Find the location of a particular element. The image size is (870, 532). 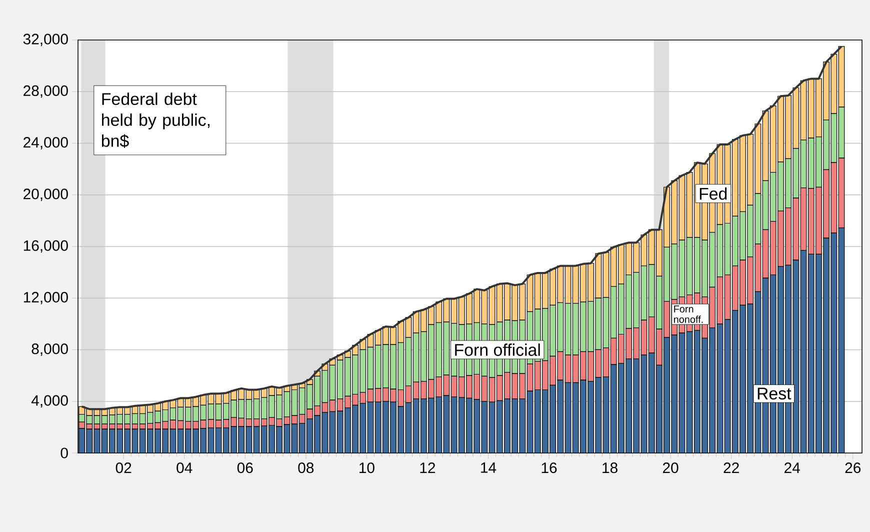

x-tick-label: 20 is located at coordinates (670, 468).